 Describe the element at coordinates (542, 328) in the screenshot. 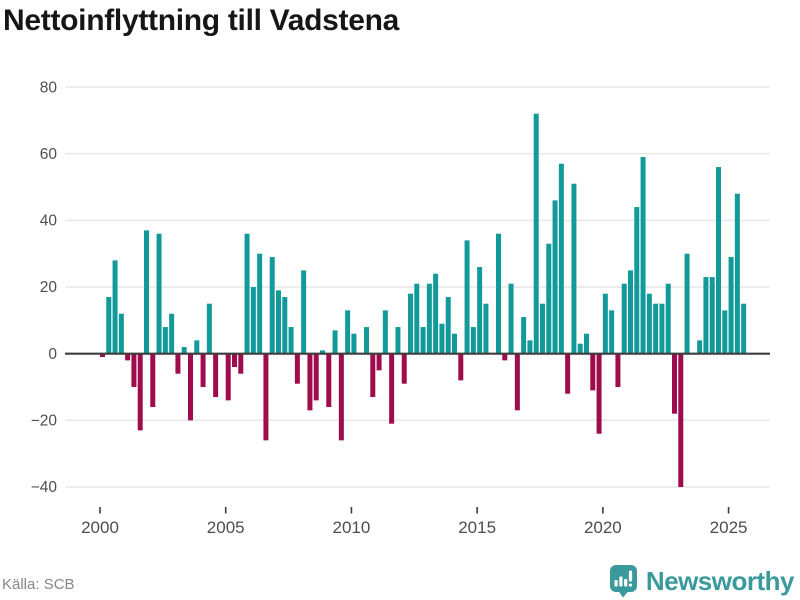

I see `bar-2017Q3` at that location.